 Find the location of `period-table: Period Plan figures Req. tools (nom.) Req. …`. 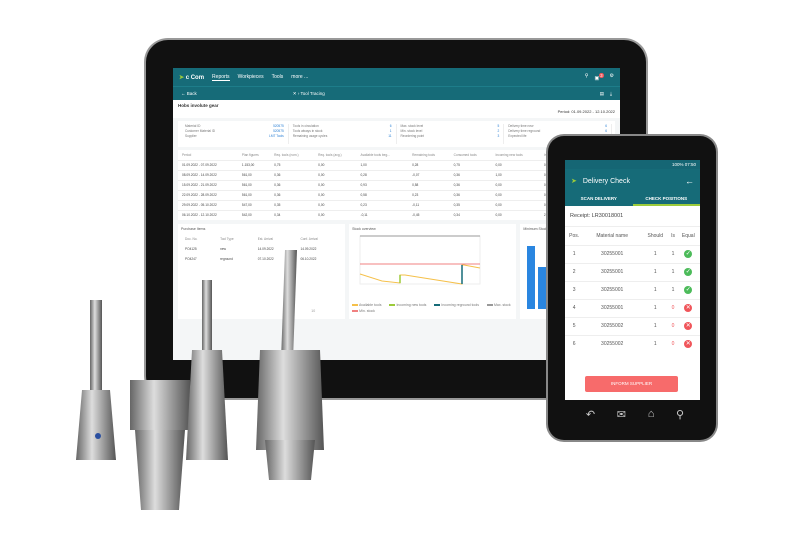

period-table: Period Plan figures Req. tools (nom.) Req. … is located at coordinates (396, 185).